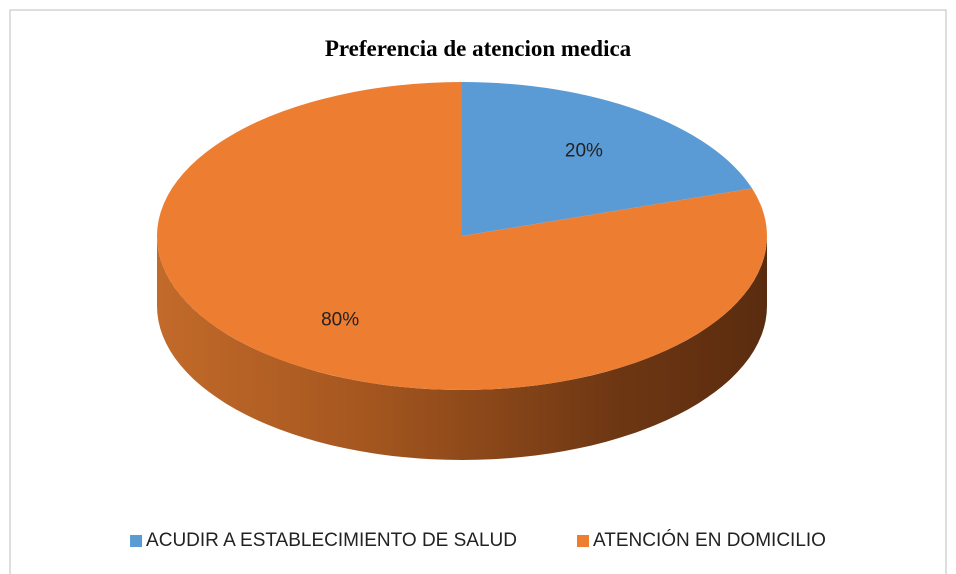 The width and height of the screenshot is (956, 574). What do you see at coordinates (584, 150) in the screenshot?
I see `data-label: 20%` at bounding box center [584, 150].